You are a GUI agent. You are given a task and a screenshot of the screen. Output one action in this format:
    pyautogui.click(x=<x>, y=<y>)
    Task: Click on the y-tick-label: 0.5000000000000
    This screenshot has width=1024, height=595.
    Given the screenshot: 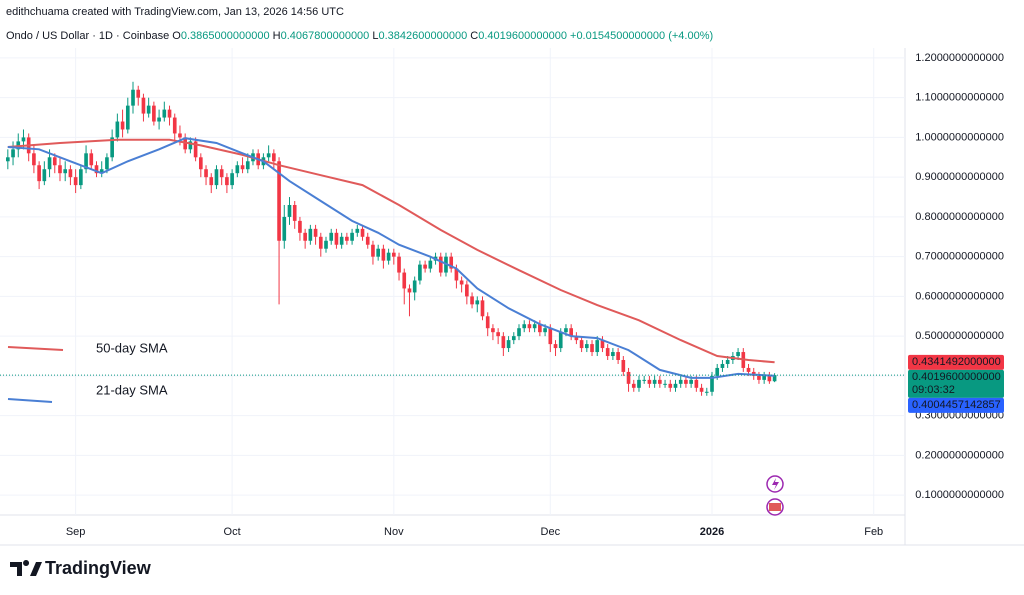 What is the action you would take?
    pyautogui.click(x=959, y=336)
    